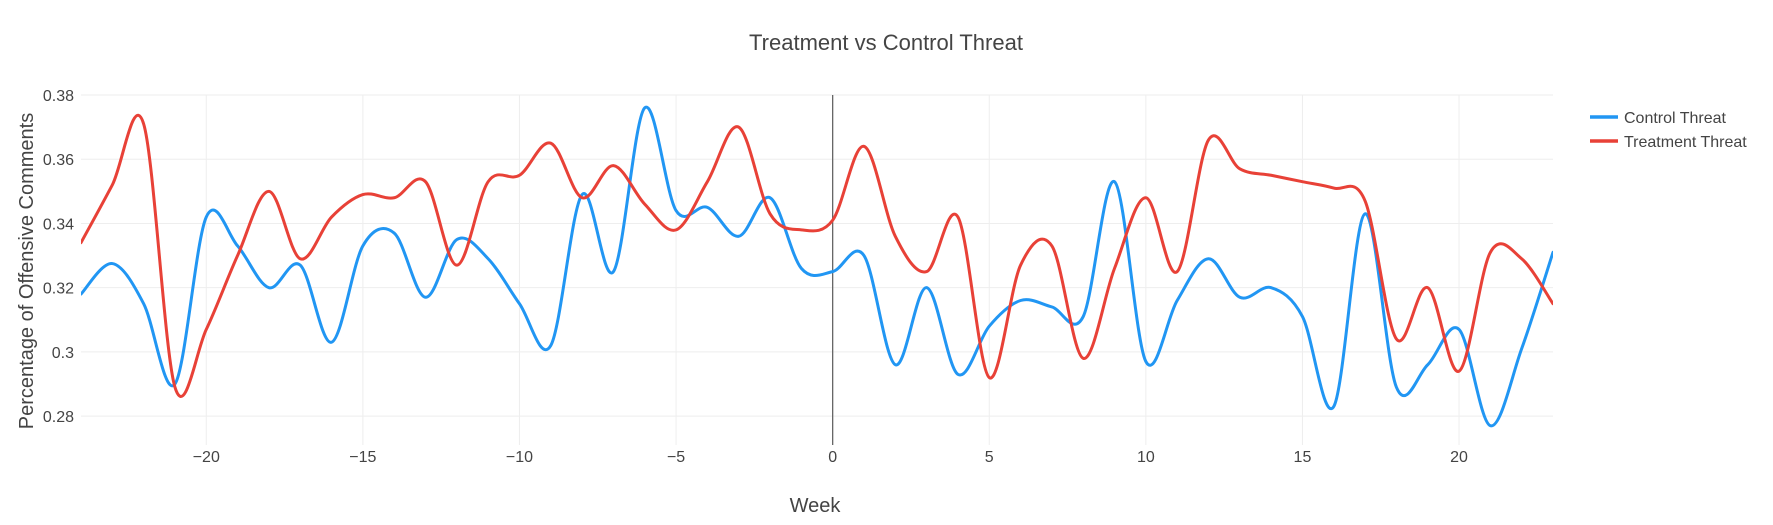  I want to click on legend: Control Threat Treatment Threat, so click(1668, 130).